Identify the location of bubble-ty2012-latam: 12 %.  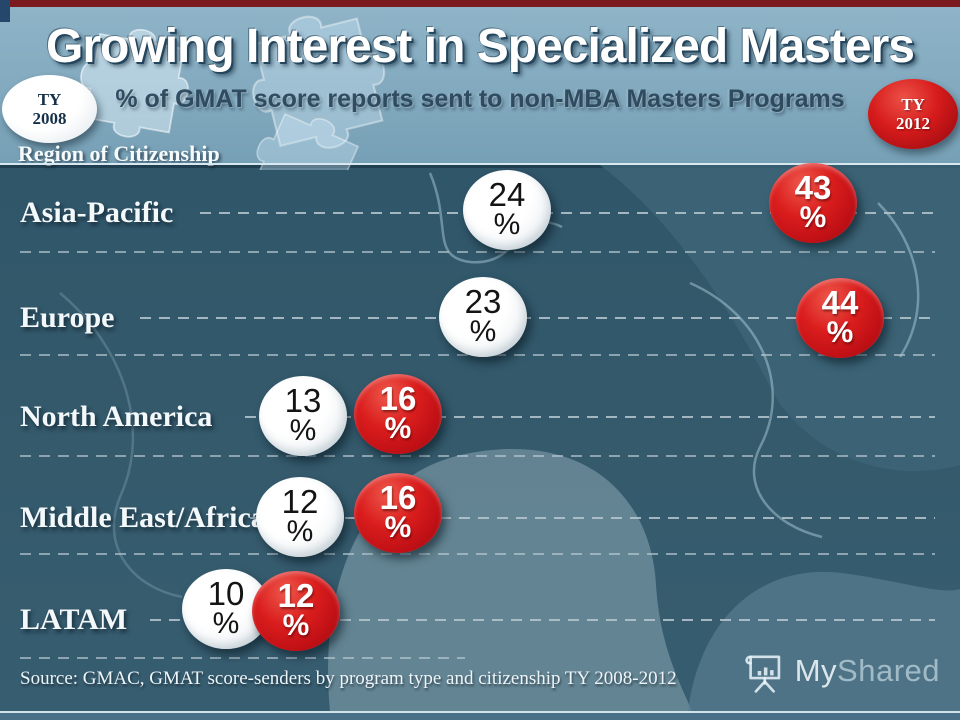
(296, 611).